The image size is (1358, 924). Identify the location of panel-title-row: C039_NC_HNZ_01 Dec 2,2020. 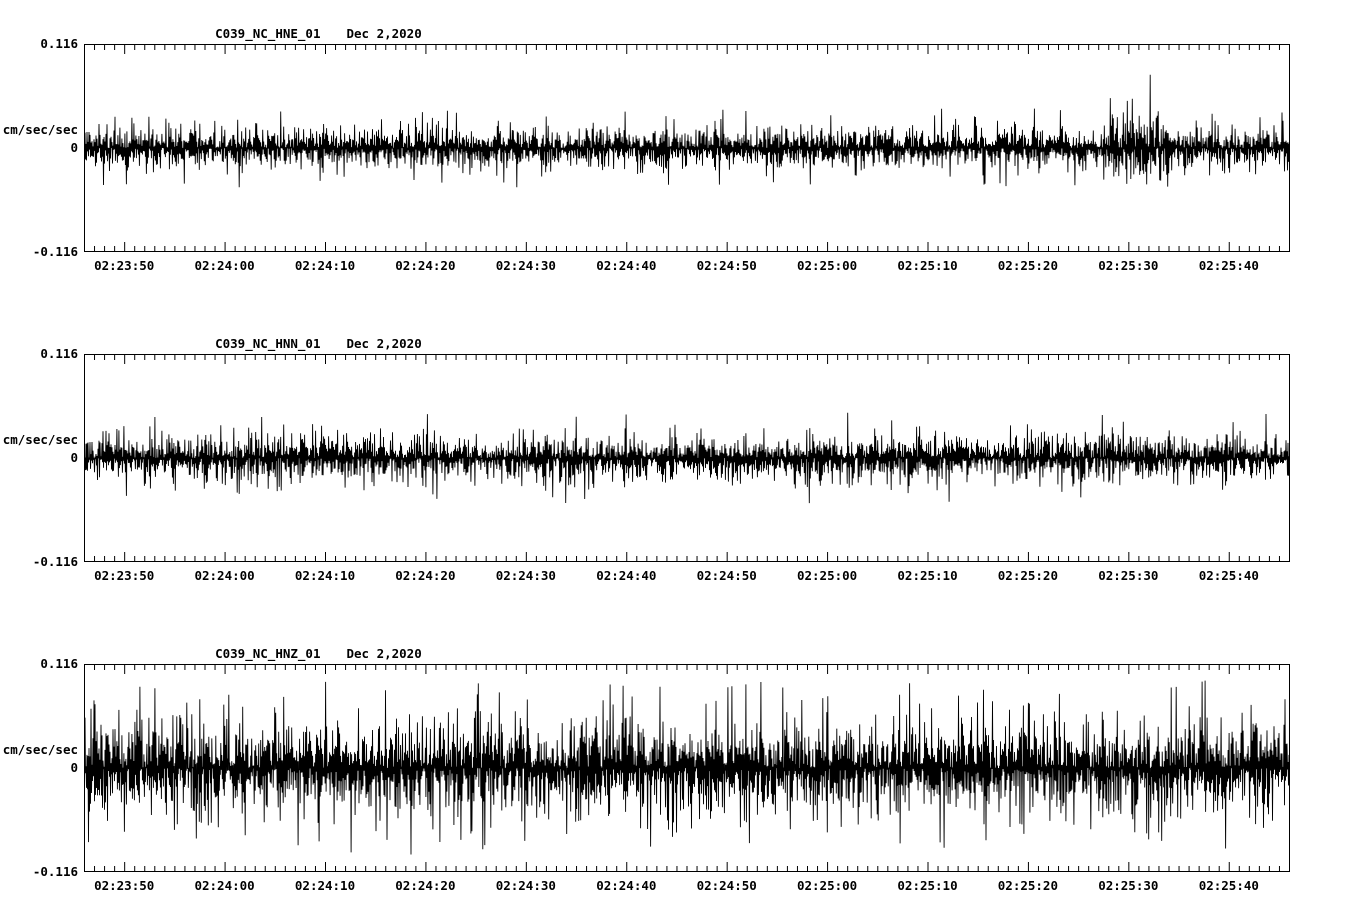
(303, 654).